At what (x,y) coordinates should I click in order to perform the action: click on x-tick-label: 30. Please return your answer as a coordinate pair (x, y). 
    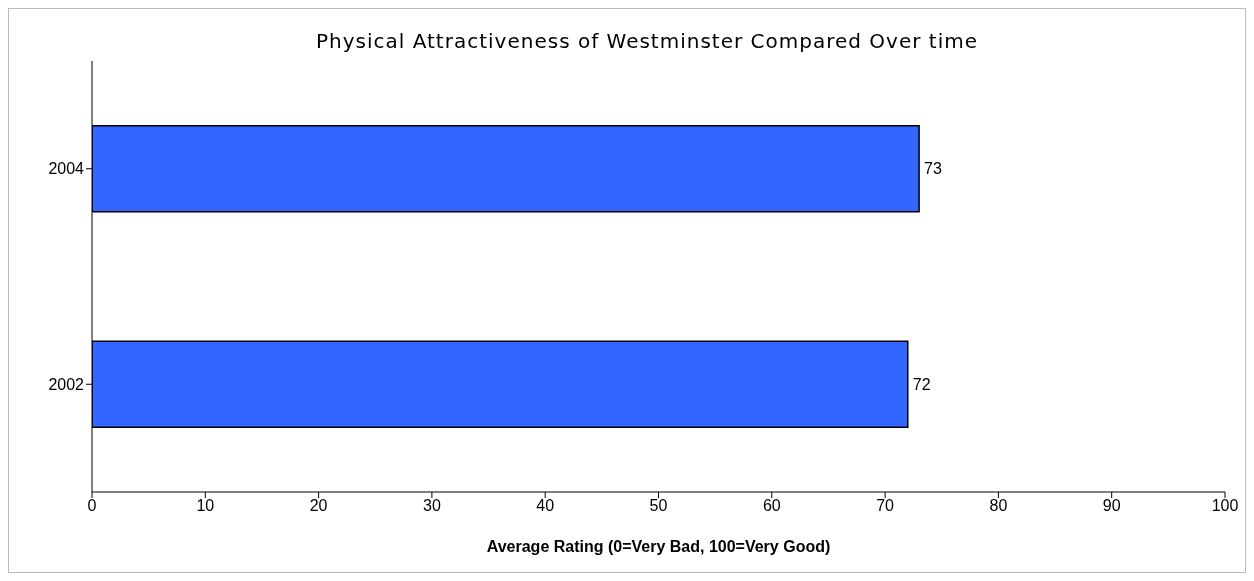
    Looking at the image, I should click on (432, 506).